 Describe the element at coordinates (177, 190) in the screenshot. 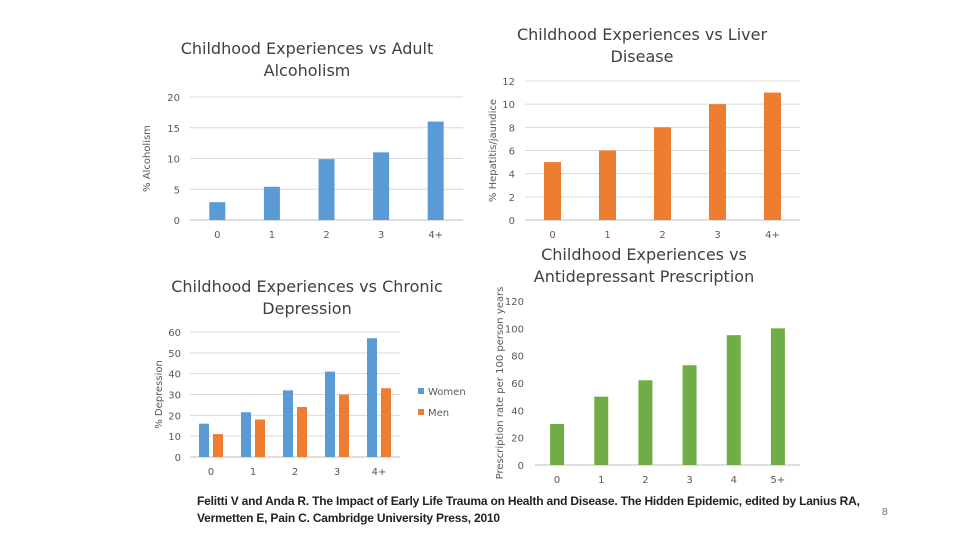

I see `y-tick-label: 5` at that location.